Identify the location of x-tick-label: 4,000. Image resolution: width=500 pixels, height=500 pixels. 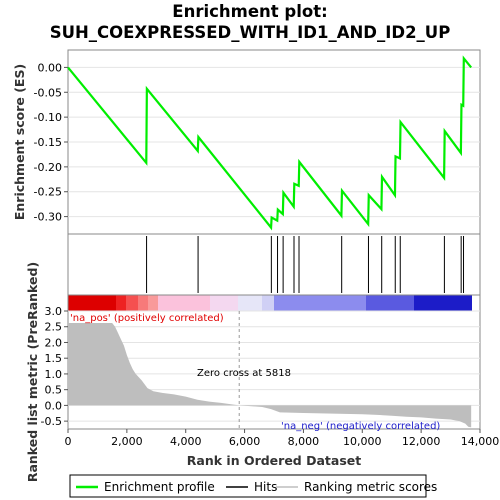
(186, 441).